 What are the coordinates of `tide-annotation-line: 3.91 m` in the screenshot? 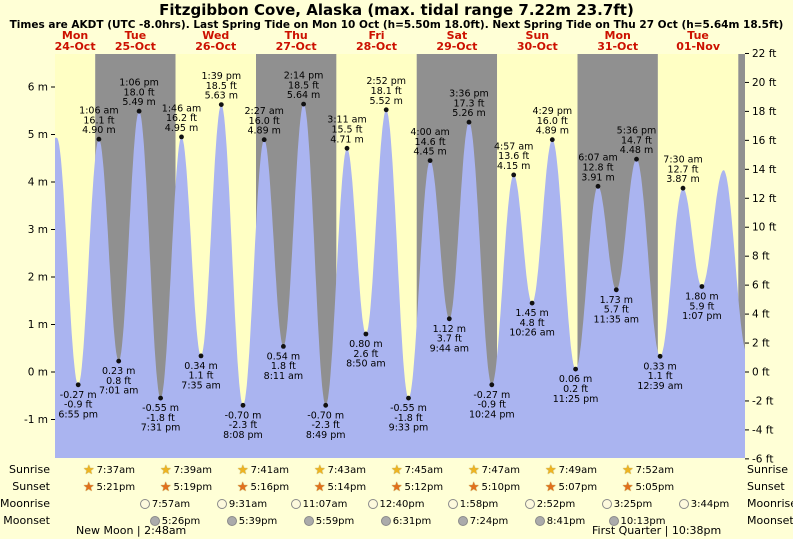 It's located at (597, 177).